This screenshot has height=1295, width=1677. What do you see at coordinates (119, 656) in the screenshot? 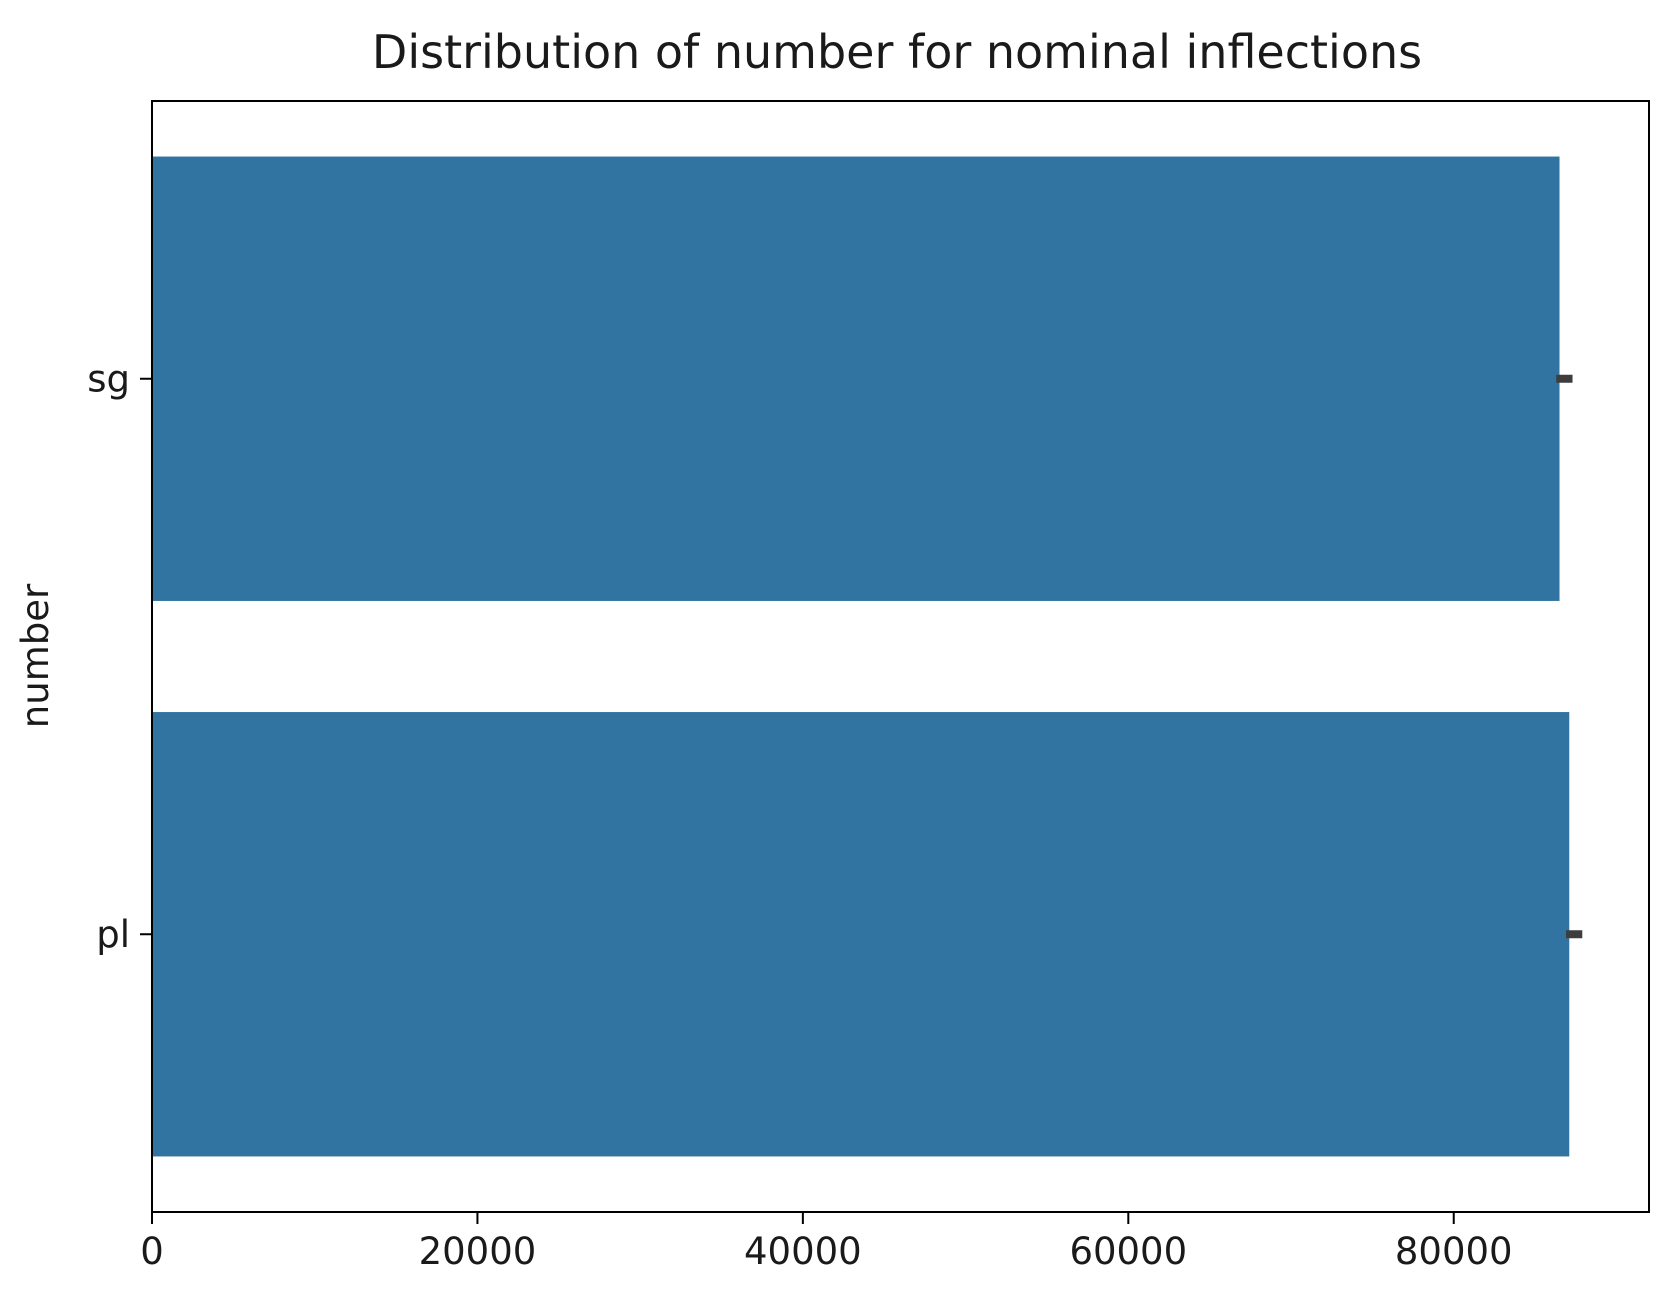
I see `y-ticks-group: sg pl` at bounding box center [119, 656].